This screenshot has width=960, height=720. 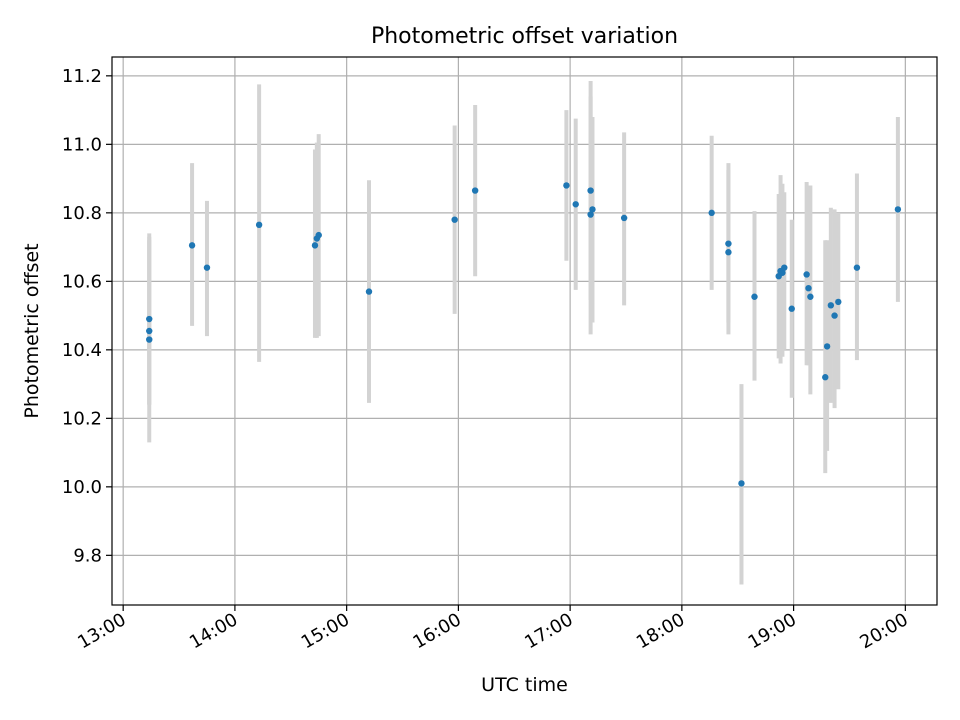 What do you see at coordinates (32, 330) in the screenshot?
I see `y-axis-label: Photometric offset` at bounding box center [32, 330].